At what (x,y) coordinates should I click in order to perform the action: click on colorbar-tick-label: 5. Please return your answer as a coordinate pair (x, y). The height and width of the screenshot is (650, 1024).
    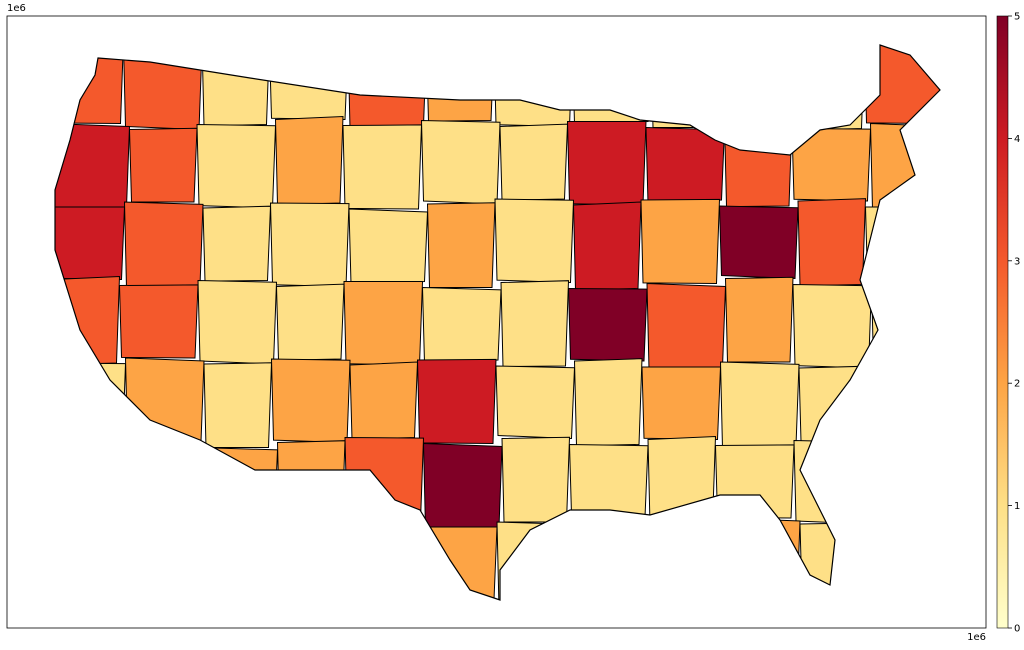
    Looking at the image, I should click on (1017, 17).